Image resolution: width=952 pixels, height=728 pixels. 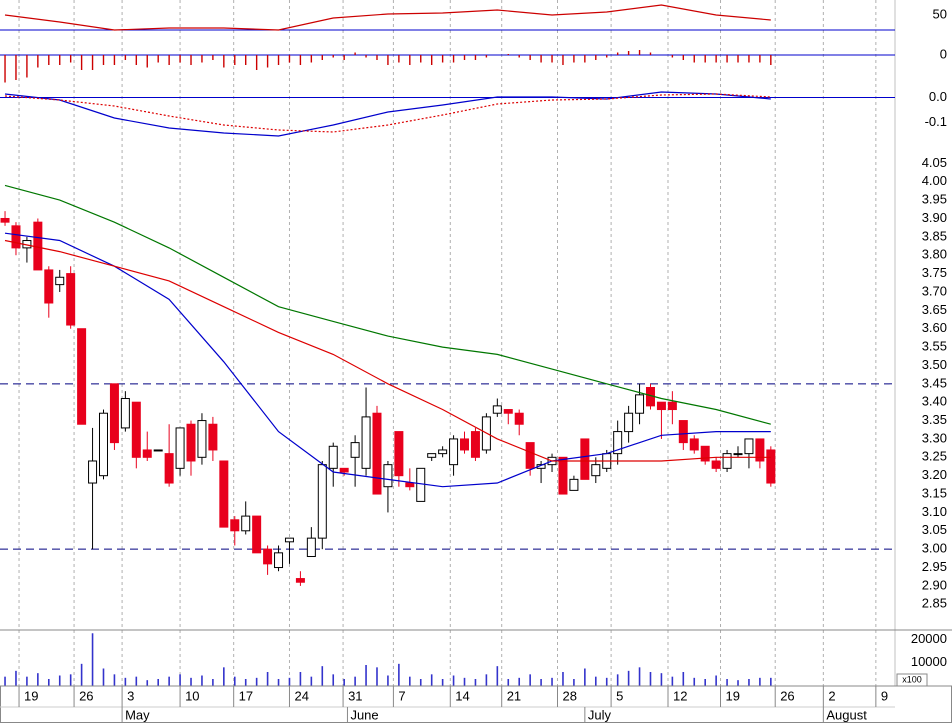 What do you see at coordinates (943, 53) in the screenshot?
I see `y-tick-label: 0` at bounding box center [943, 53].